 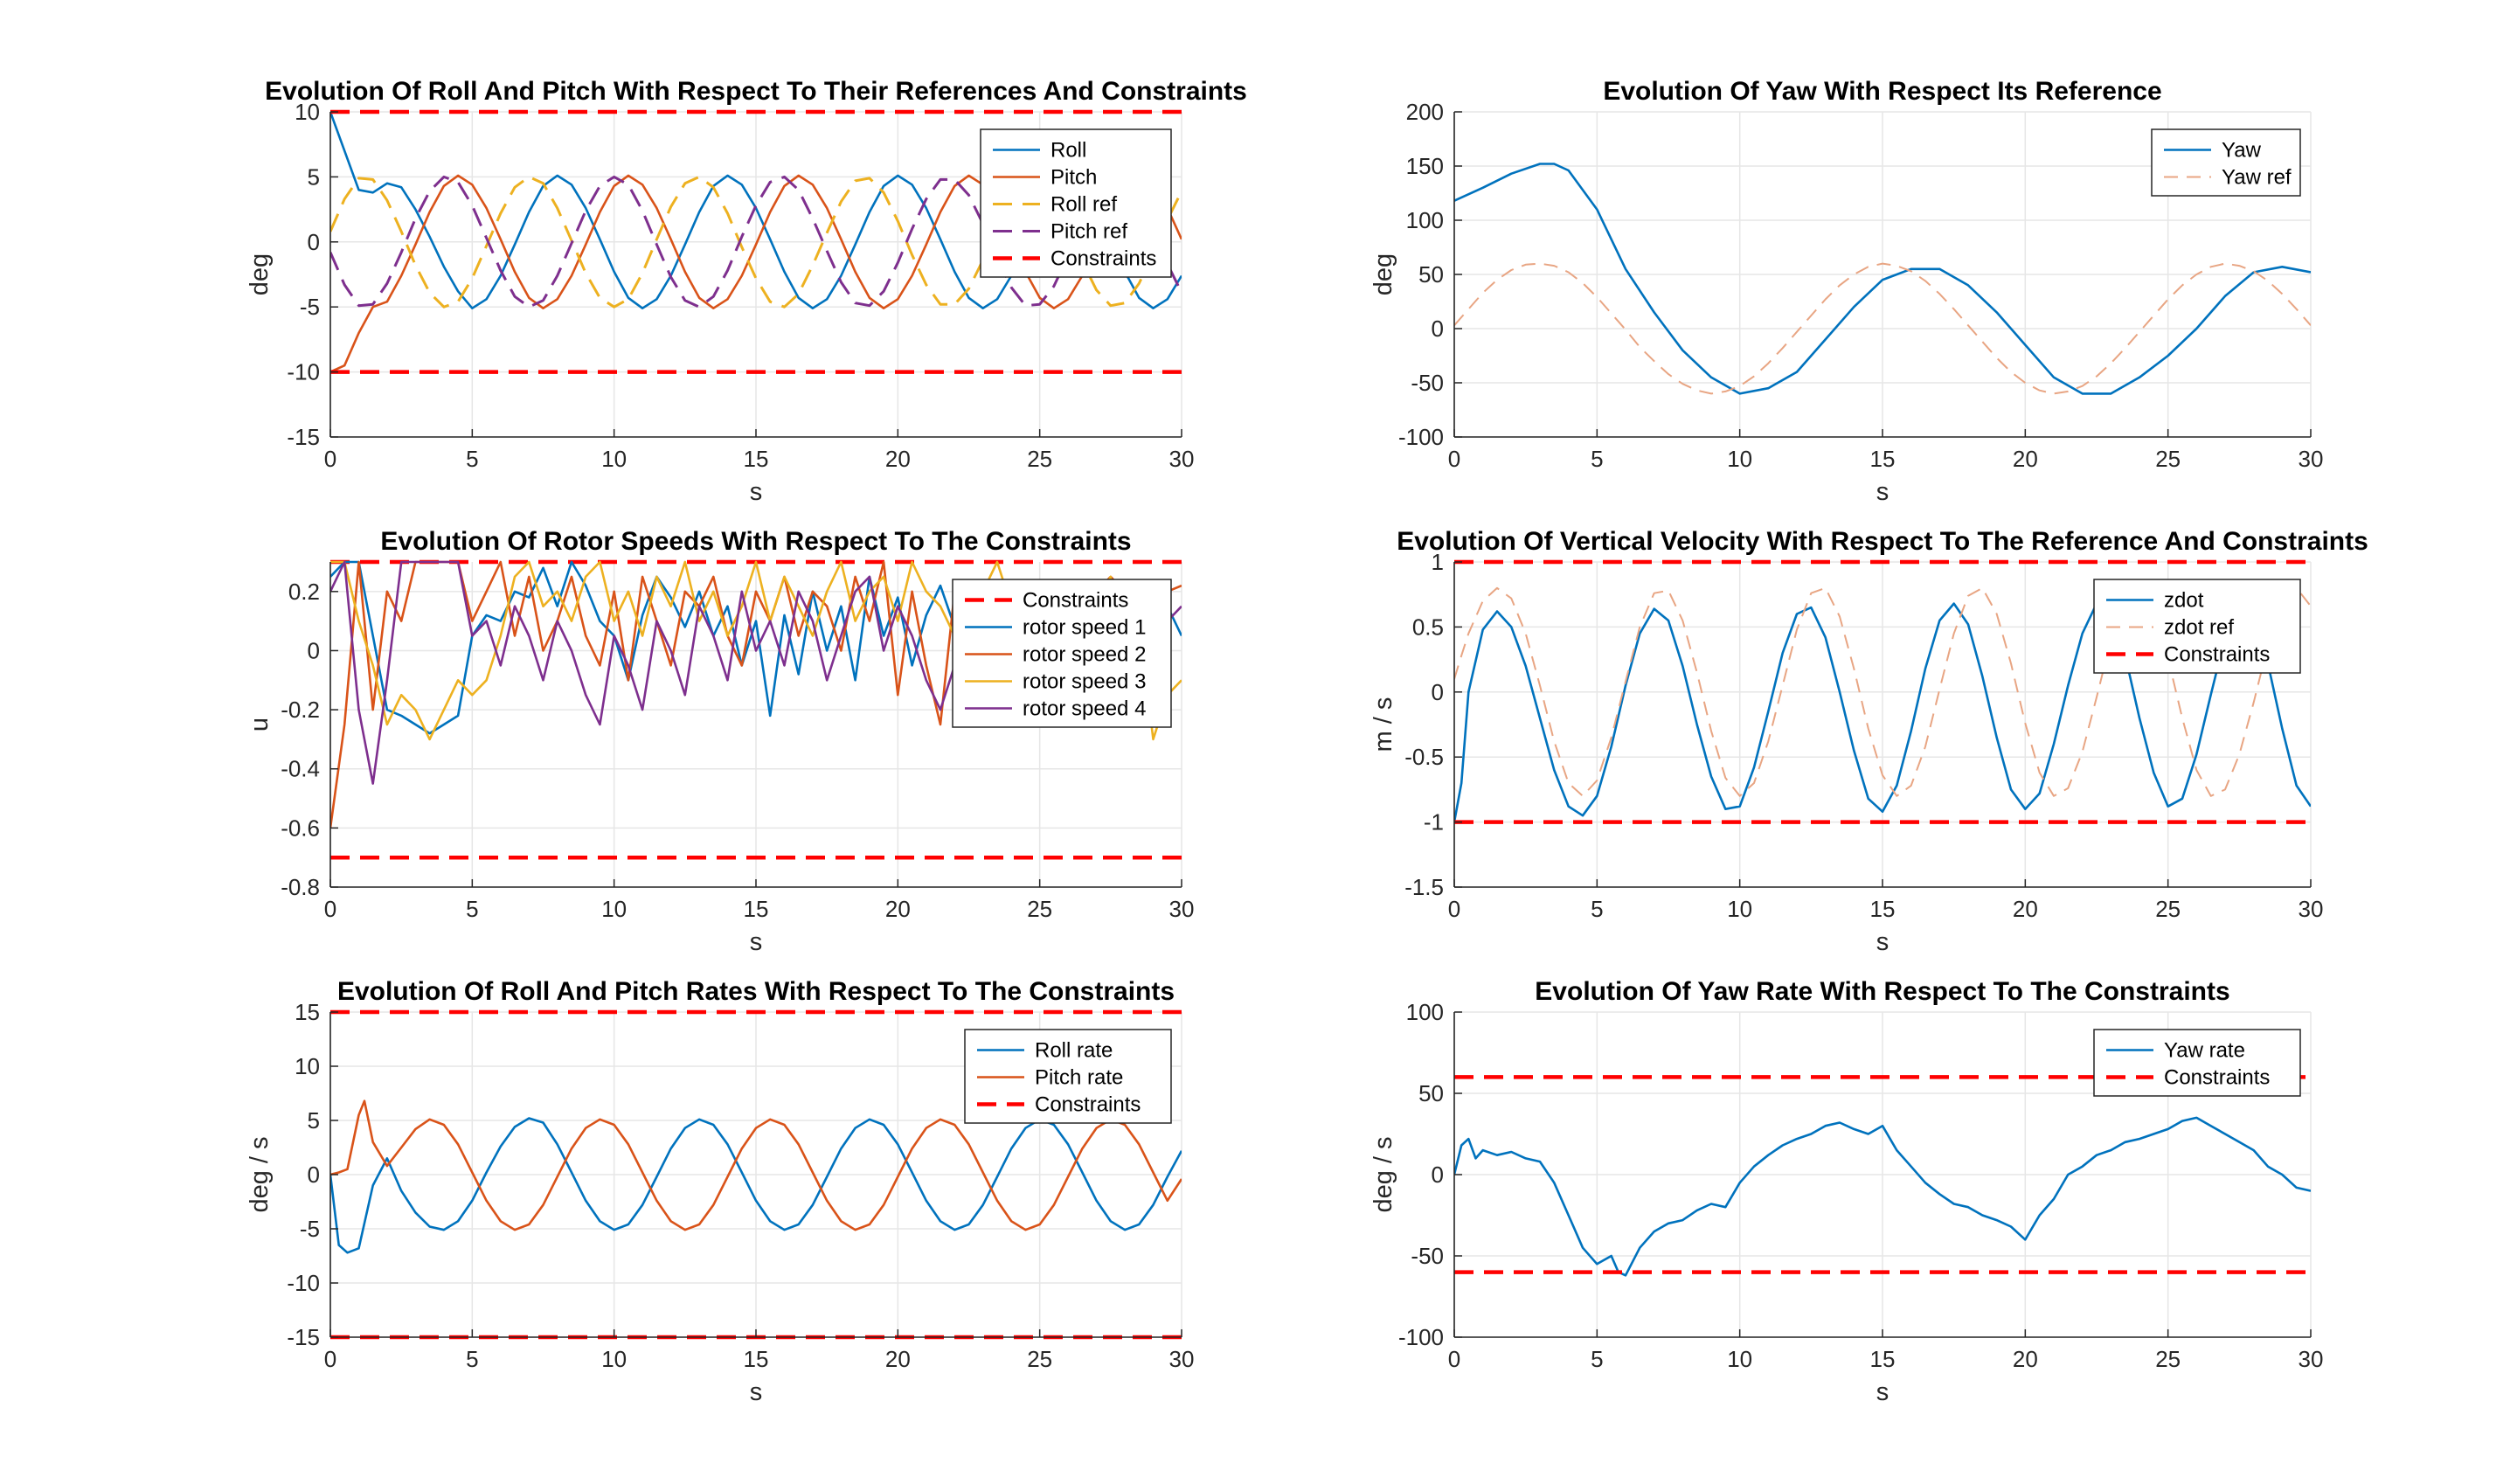 I want to click on y-tick-label: 1, so click(x=1438, y=562).